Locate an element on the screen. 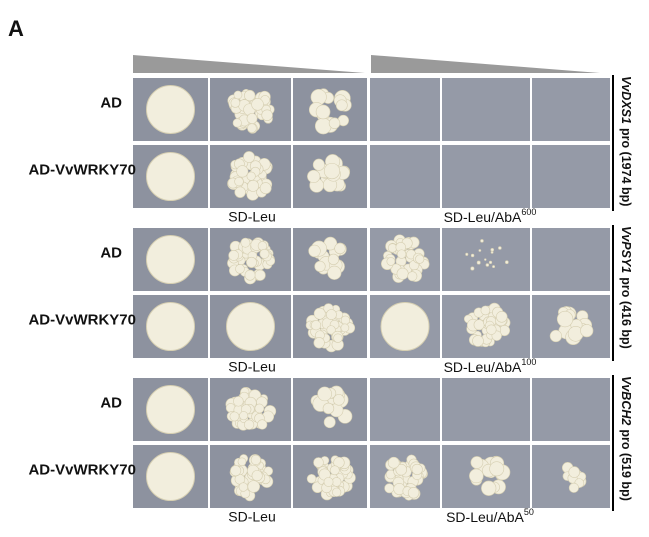  aba-concentration: 100 is located at coordinates (528, 362).